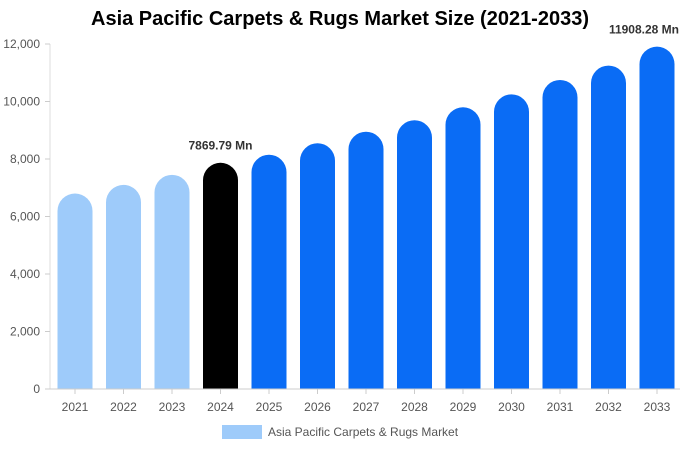 Image resolution: width=680 pixels, height=450 pixels. I want to click on bar-2028, so click(414, 254).